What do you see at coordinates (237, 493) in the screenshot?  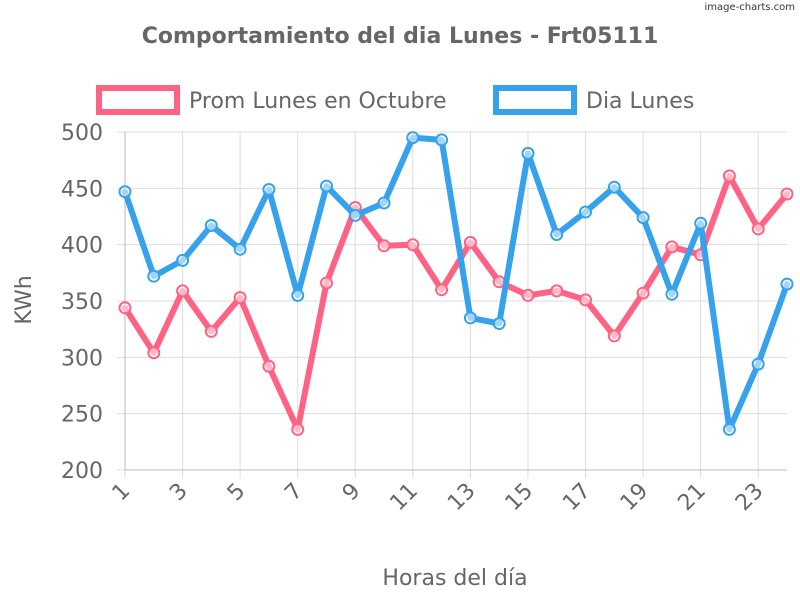 I see `x-tick-label: 5` at bounding box center [237, 493].